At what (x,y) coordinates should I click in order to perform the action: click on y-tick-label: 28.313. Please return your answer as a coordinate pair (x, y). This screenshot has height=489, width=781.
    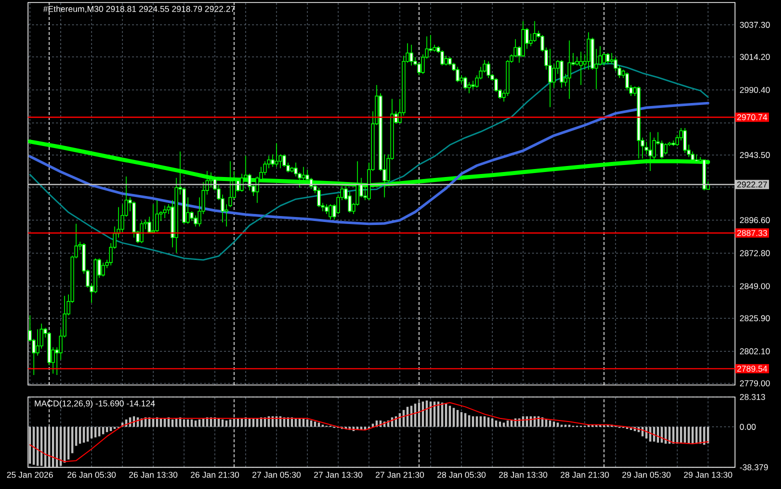
    Looking at the image, I should click on (753, 397).